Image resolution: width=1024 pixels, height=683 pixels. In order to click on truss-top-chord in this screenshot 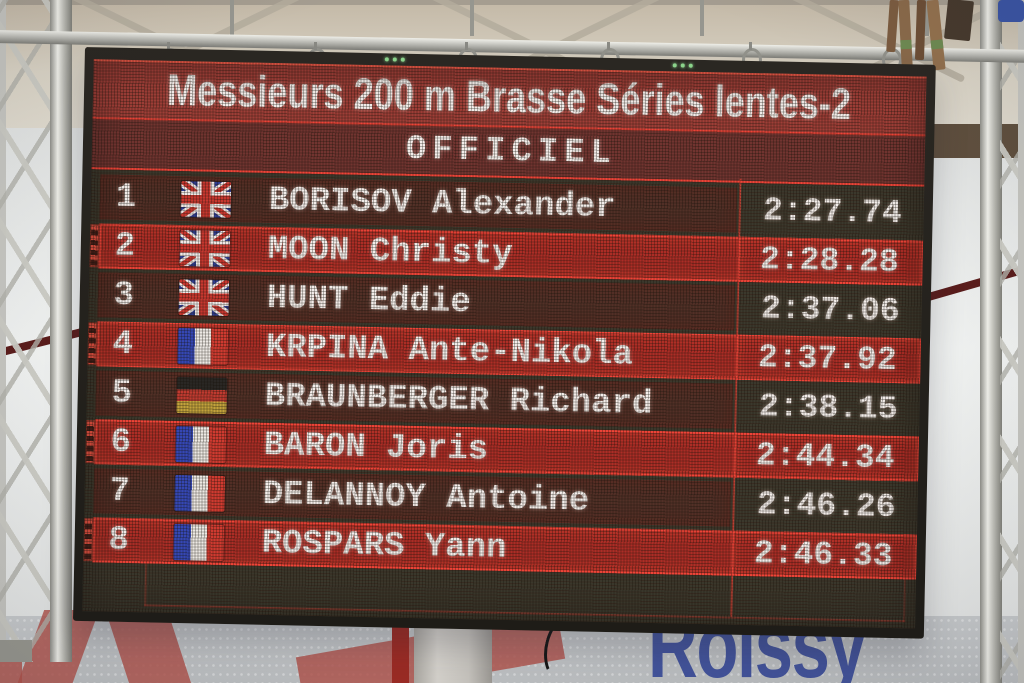, I will do `click(512, 2)`.